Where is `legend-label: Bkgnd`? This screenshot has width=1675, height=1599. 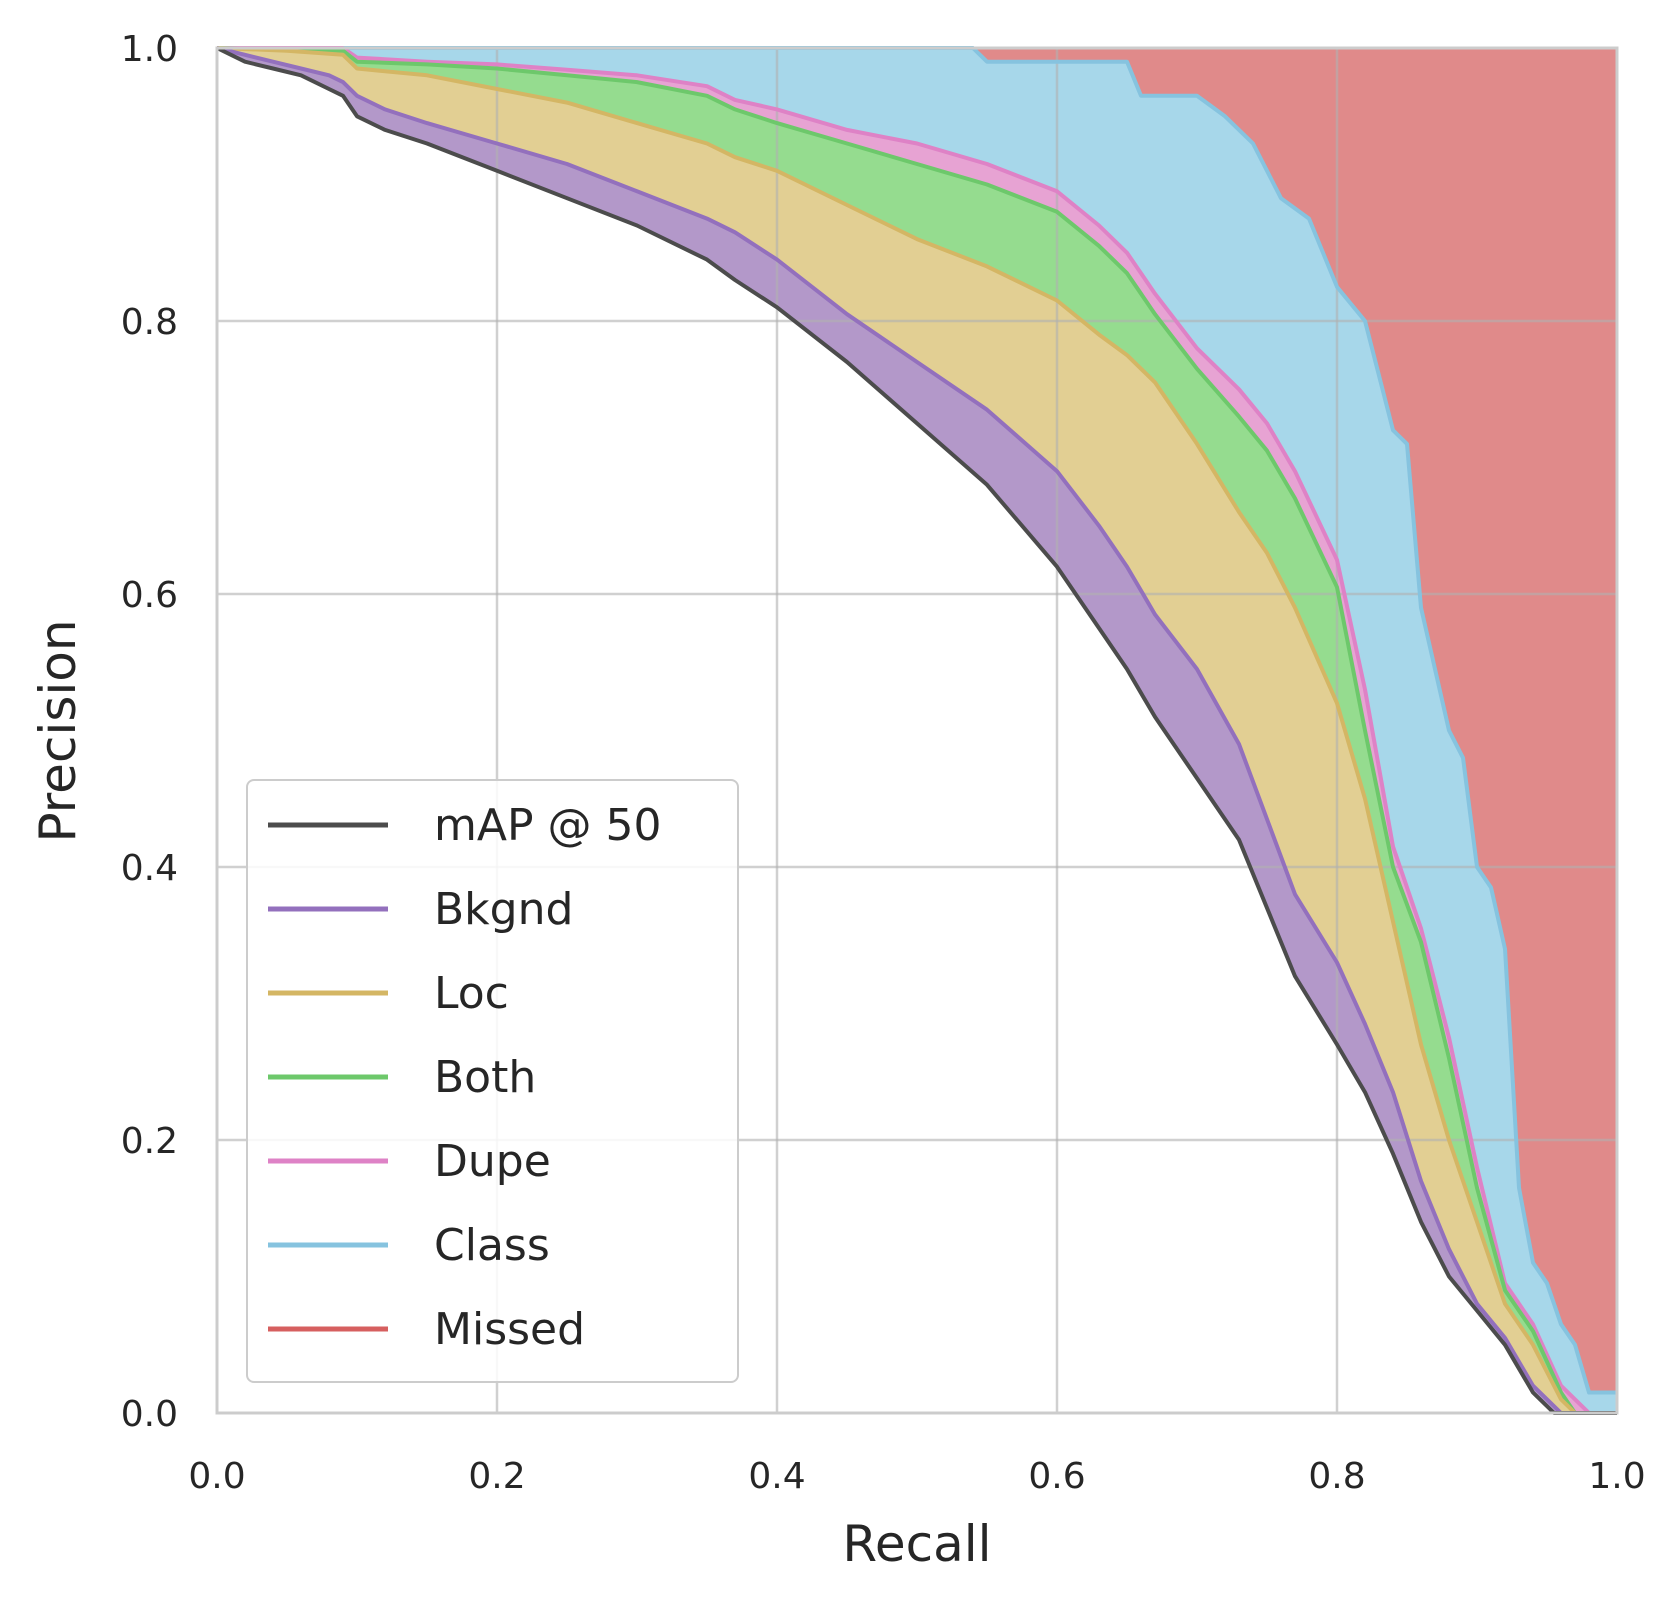 legend-label: Bkgnd is located at coordinates (503, 909).